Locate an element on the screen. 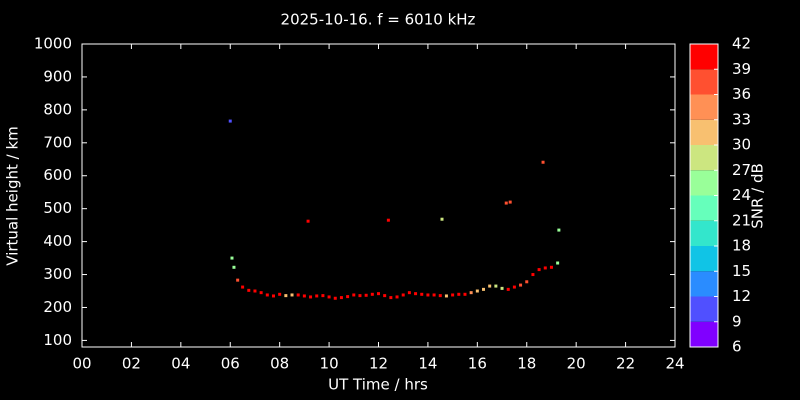  y-tick-label: 300 is located at coordinates (57, 274).